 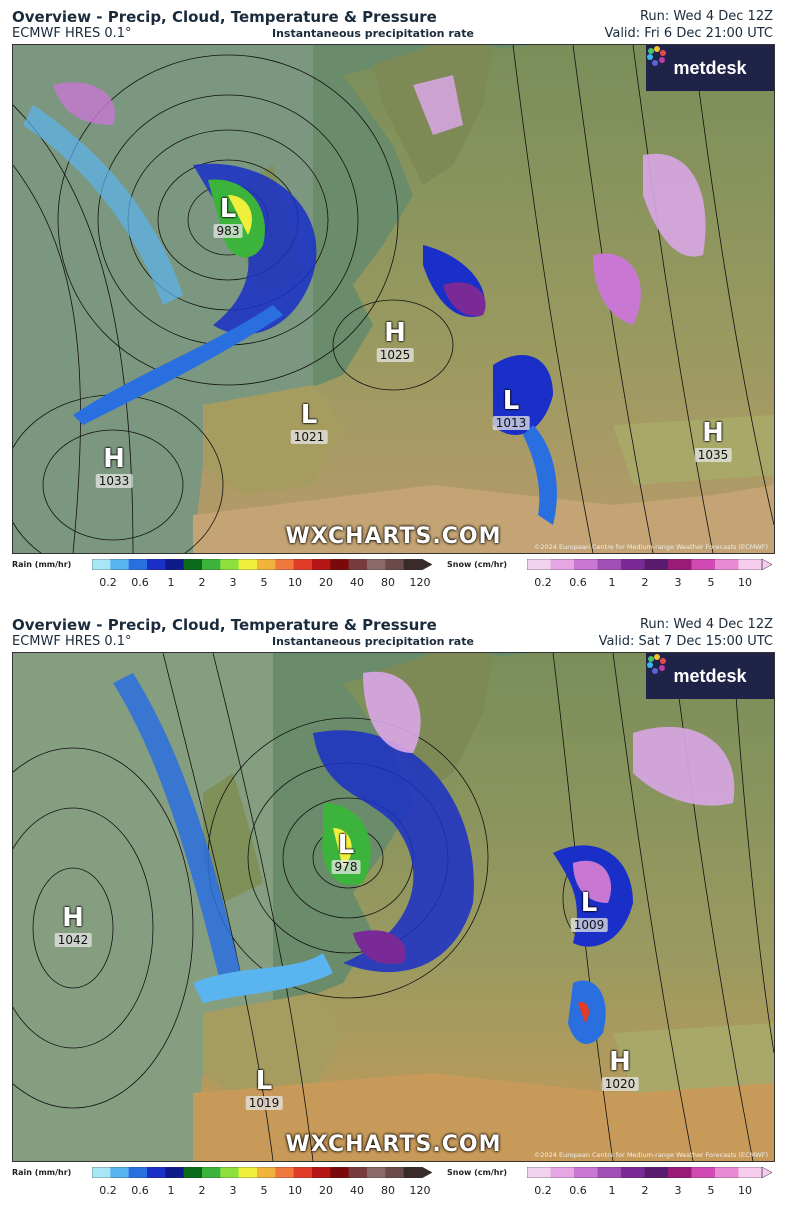 What do you see at coordinates (395, 355) in the screenshot?
I see `pressure-value: 1025` at bounding box center [395, 355].